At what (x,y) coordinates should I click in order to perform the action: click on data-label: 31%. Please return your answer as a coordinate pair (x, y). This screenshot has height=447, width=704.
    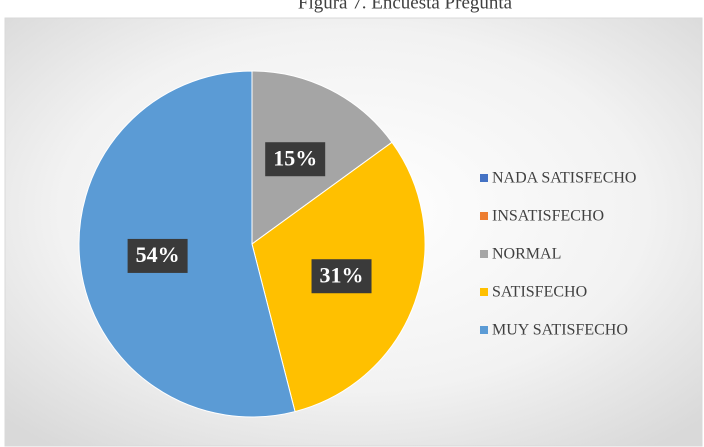
    Looking at the image, I should click on (342, 274).